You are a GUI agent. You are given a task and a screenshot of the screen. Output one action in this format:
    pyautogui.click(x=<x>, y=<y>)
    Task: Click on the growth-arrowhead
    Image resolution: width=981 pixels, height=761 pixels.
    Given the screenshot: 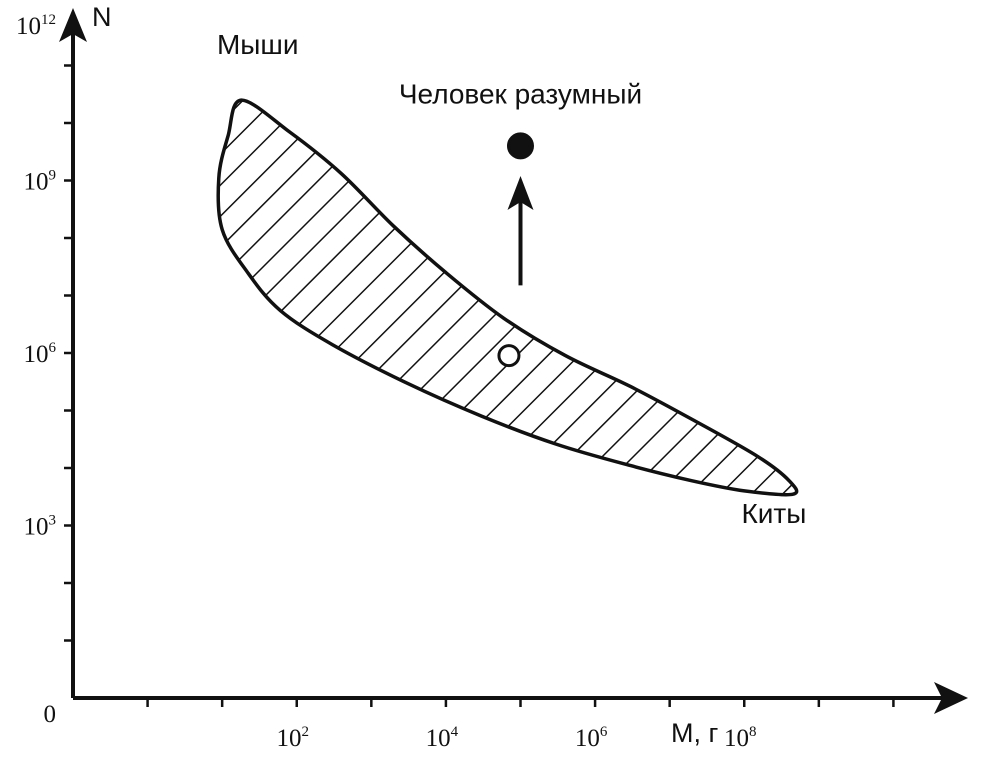 What is the action you would take?
    pyautogui.click(x=520, y=192)
    